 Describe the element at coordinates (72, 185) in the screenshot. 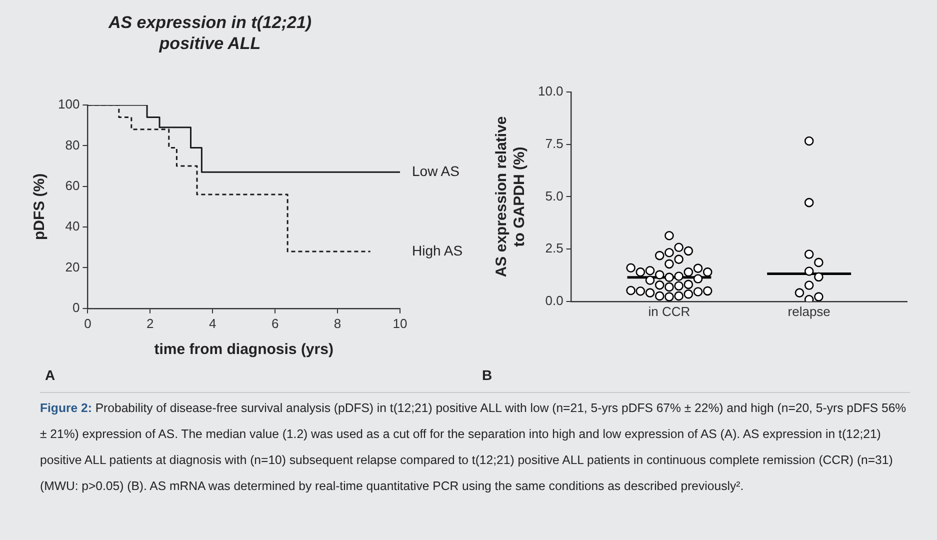

I see `y-tick-label: 60` at that location.